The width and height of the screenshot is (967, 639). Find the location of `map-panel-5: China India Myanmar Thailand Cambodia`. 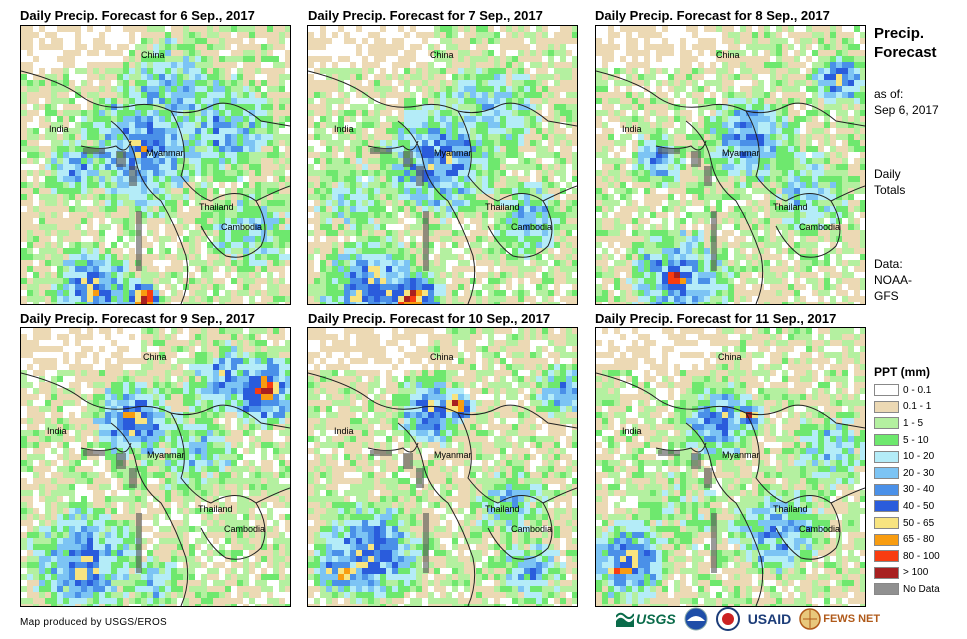

map-panel-5: China India Myanmar Thailand Cambodia is located at coordinates (442, 467).